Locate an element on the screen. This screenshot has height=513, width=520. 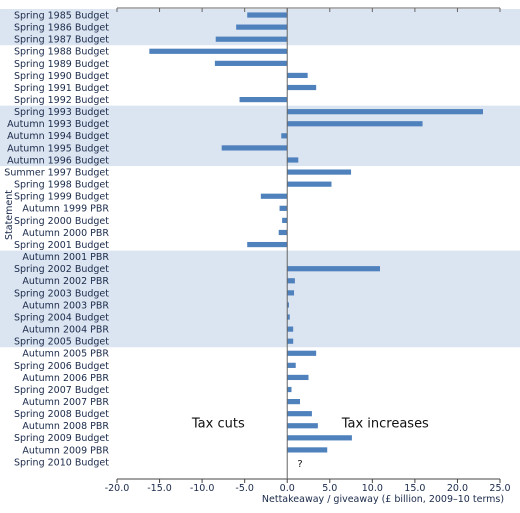
category-label-14: Spring 1998 Budget is located at coordinates (61, 185).